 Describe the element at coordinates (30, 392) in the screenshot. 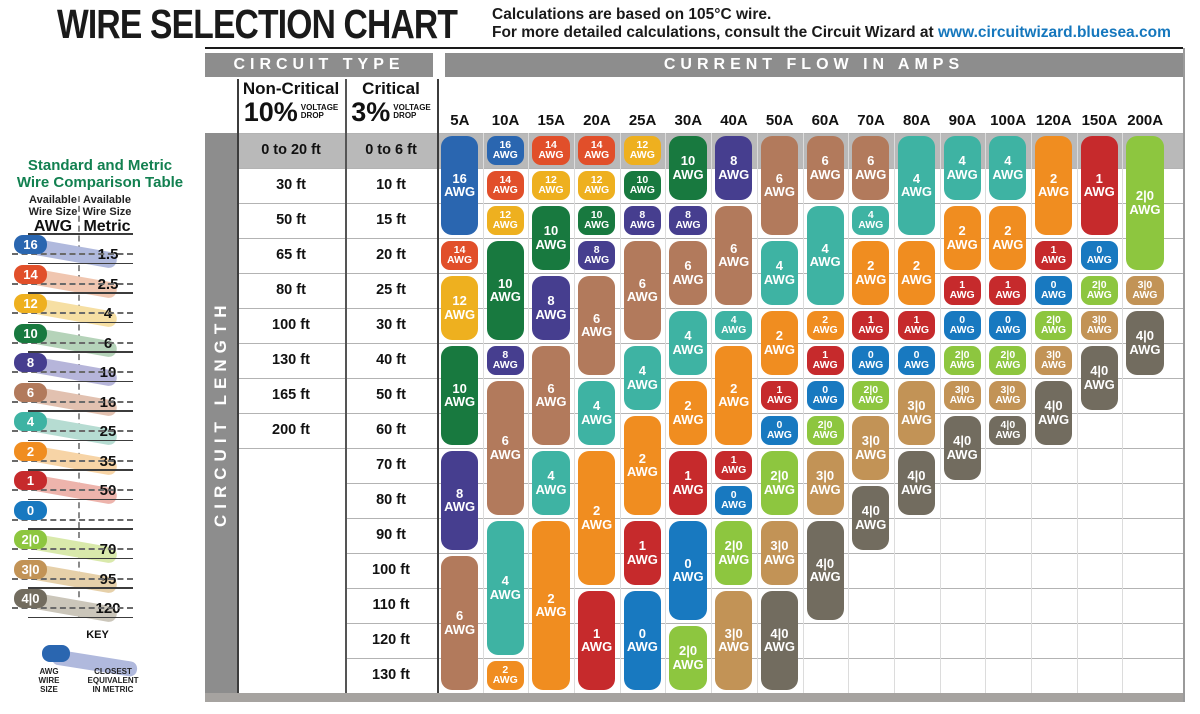

I see `comparison-awg-pill: 6` at that location.